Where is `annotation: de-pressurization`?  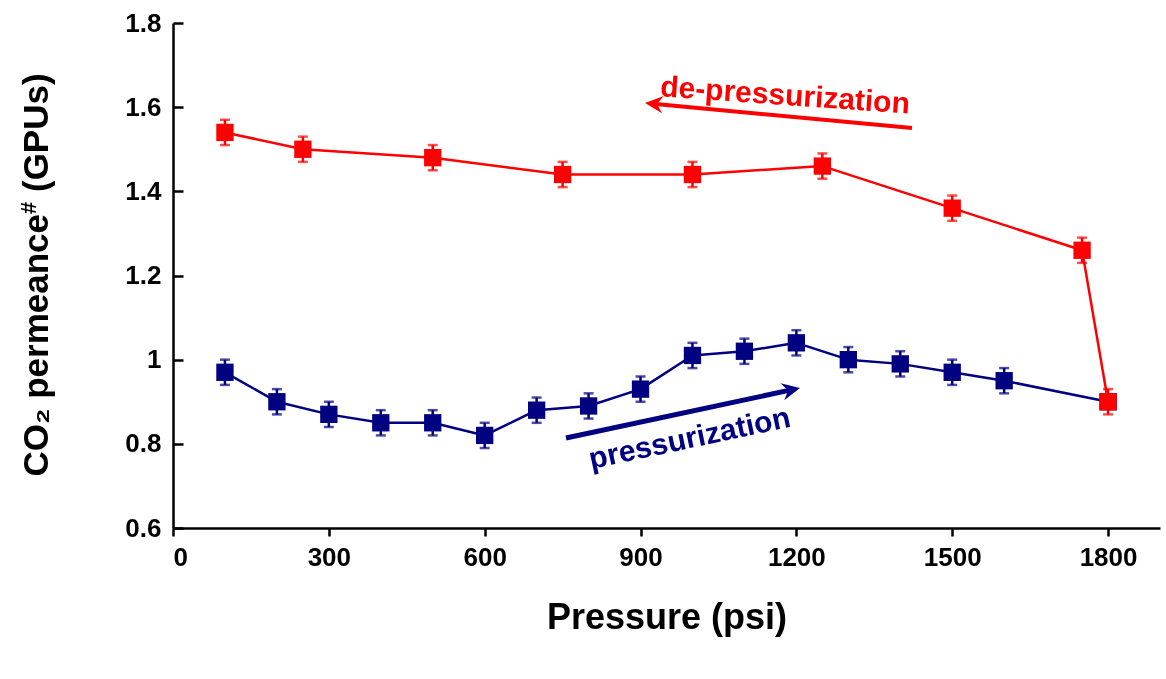
annotation: de-pressurization is located at coordinates (785, 94).